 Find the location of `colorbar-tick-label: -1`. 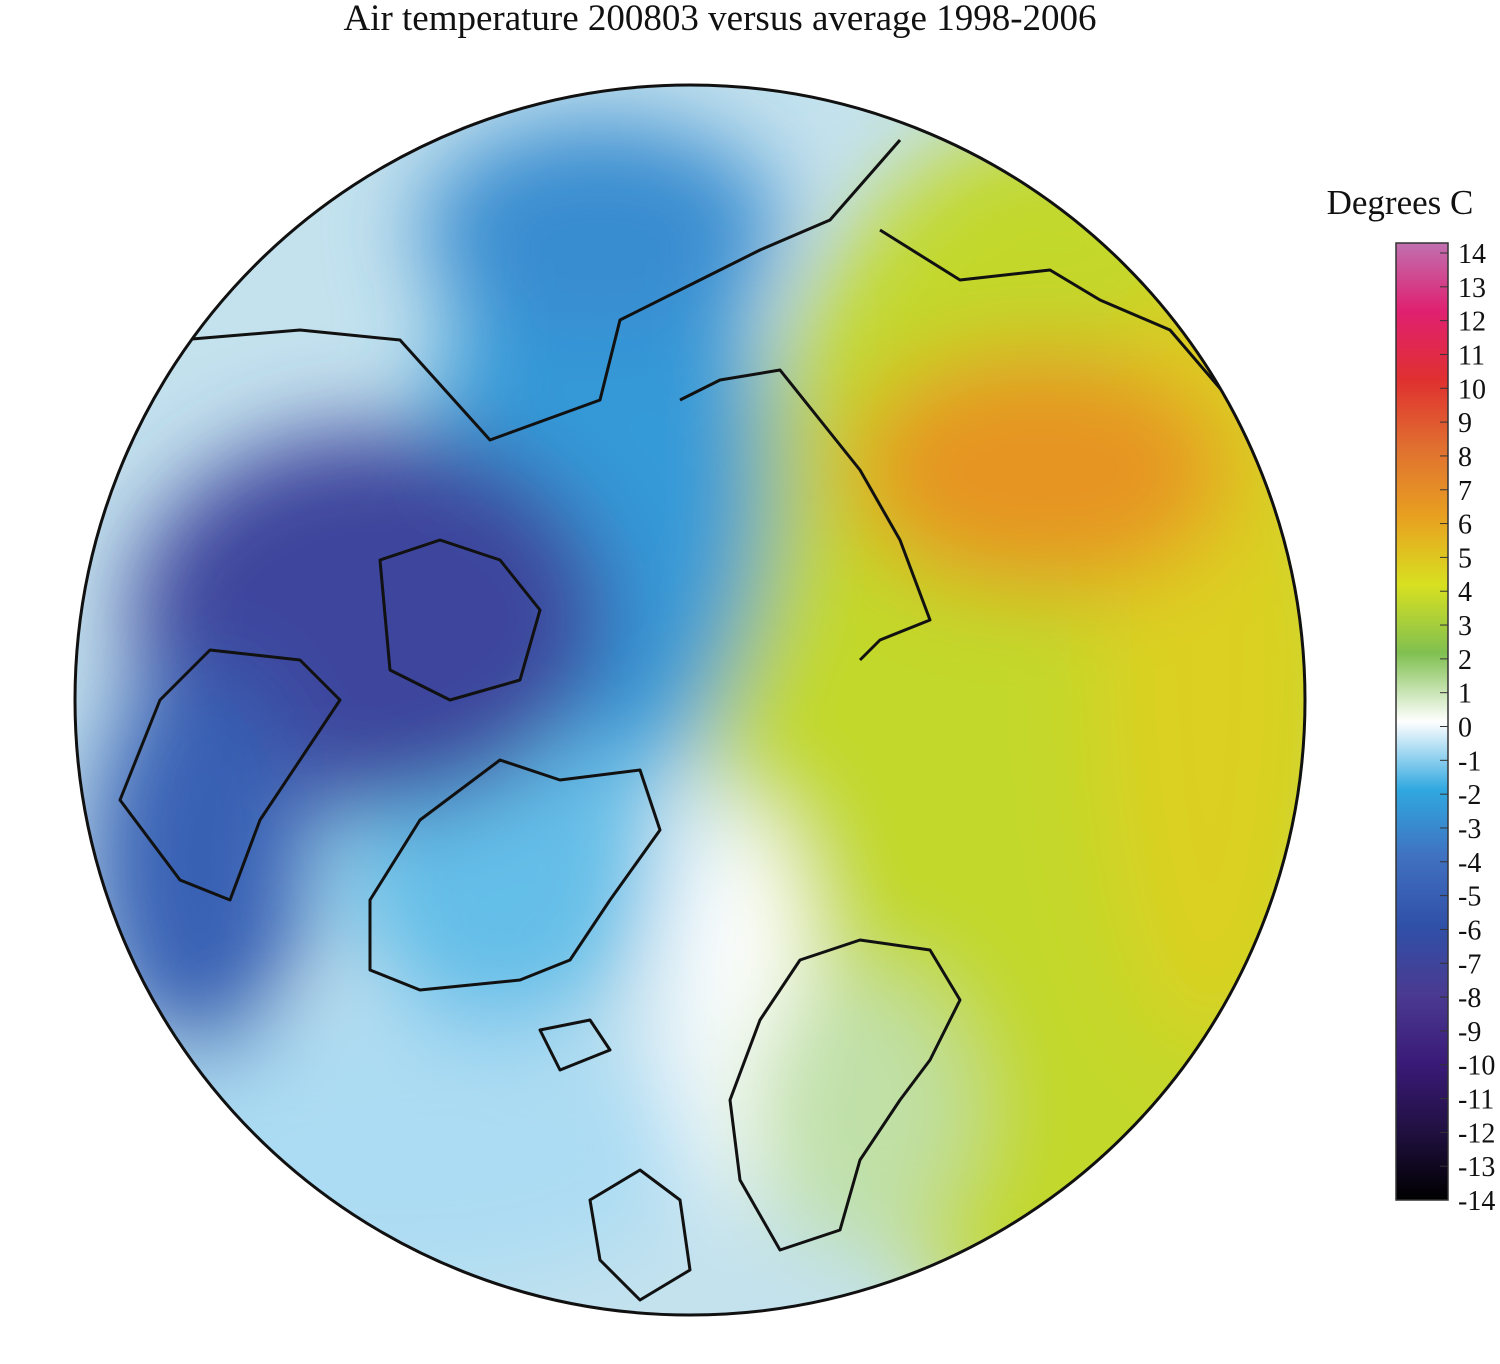

colorbar-tick-label: -1 is located at coordinates (1469, 761).